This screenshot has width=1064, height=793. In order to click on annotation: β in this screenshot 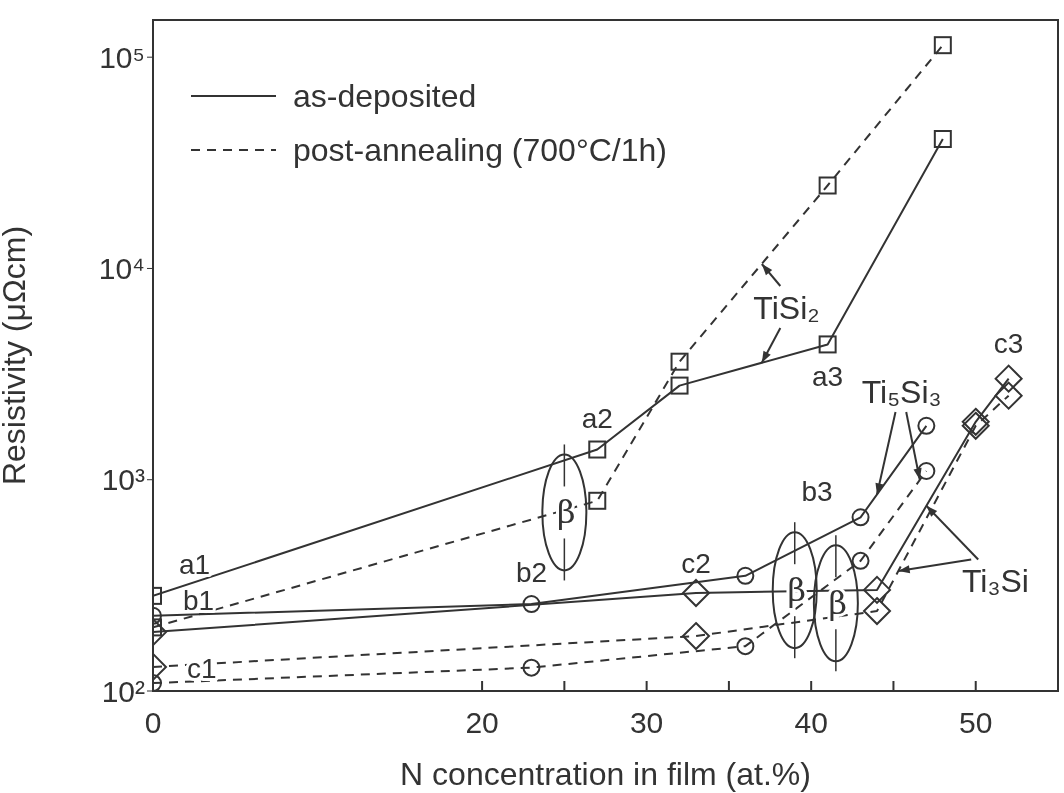, I will do `click(838, 603)`.